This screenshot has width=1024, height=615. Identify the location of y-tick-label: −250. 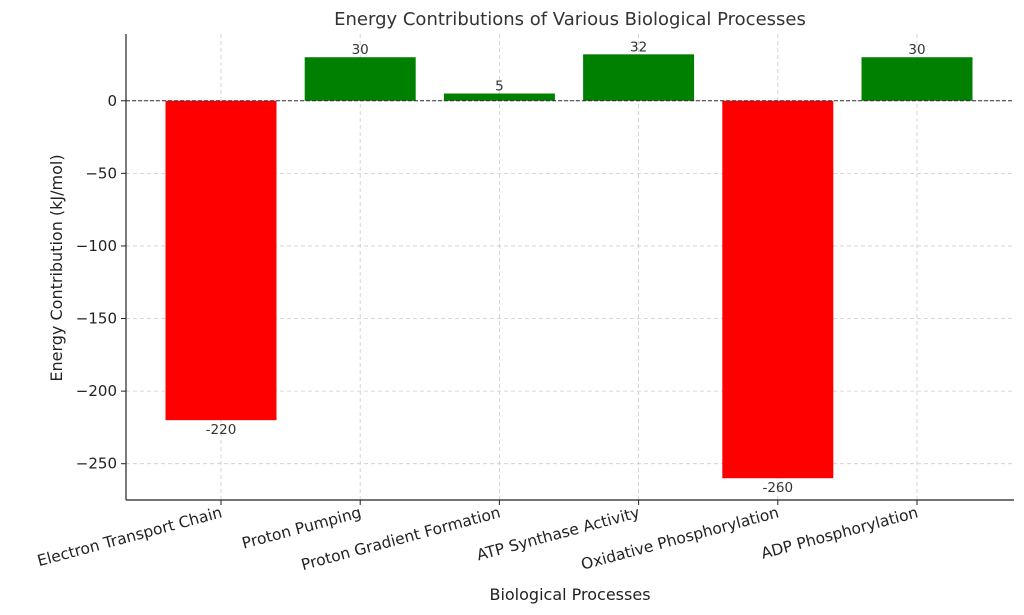
(96, 464).